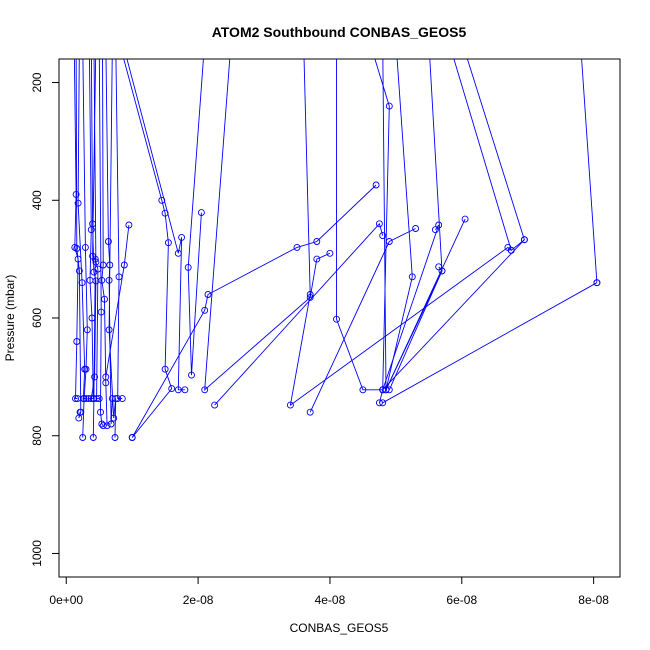 This screenshot has width=650, height=650. Describe the element at coordinates (37, 318) in the screenshot. I see `y-tick-label: 600` at that location.